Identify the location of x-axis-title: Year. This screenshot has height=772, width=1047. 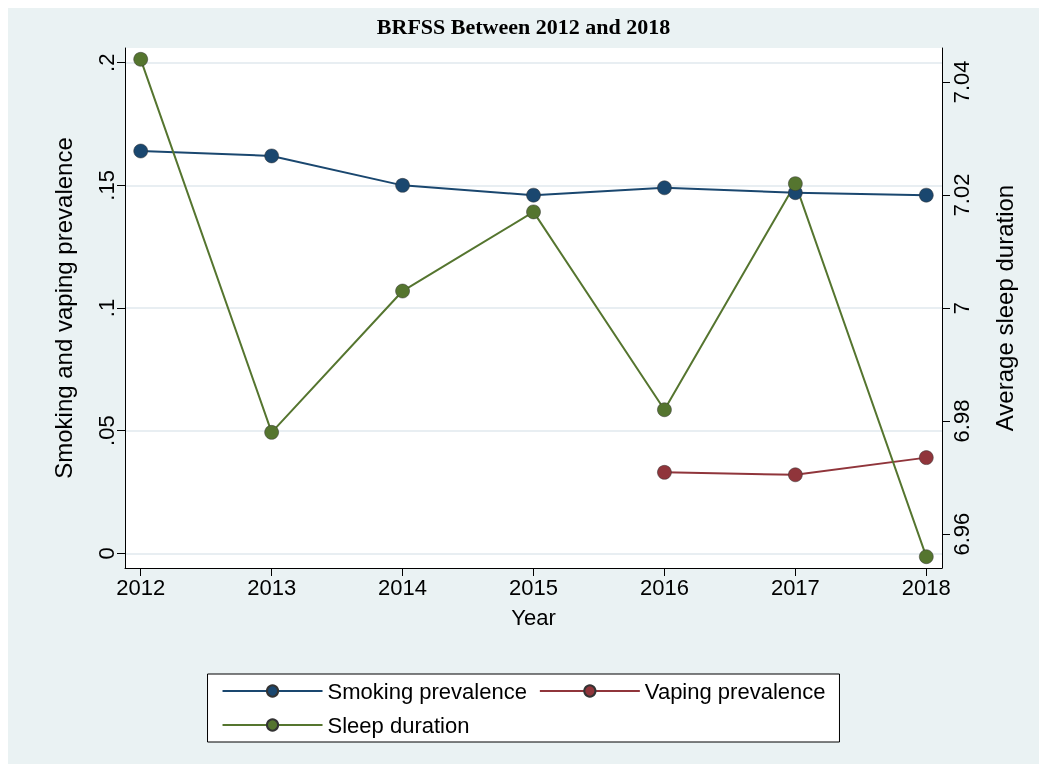
(533, 617).